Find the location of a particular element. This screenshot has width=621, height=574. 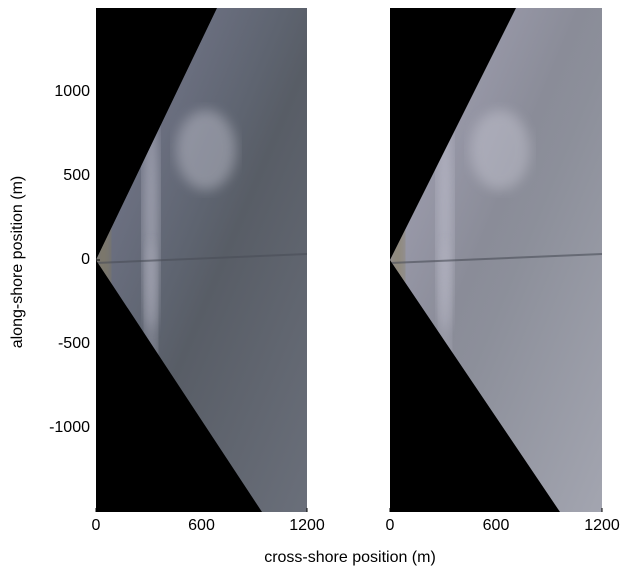

x-axis-label: cross-shore position (m) is located at coordinates (350, 557).